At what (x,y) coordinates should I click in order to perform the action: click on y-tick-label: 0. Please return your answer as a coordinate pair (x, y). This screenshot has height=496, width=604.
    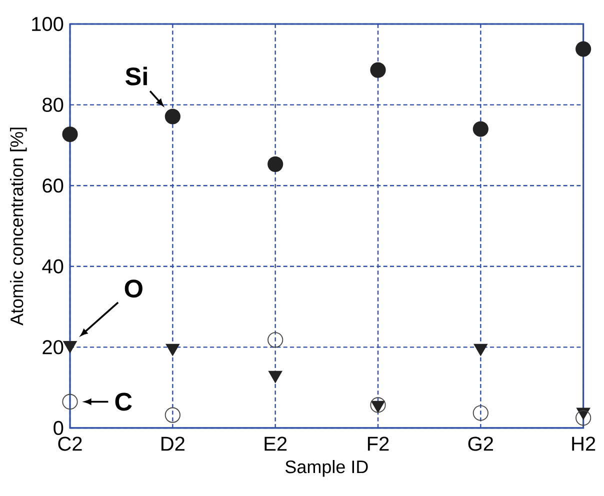
    Looking at the image, I should click on (59, 428).